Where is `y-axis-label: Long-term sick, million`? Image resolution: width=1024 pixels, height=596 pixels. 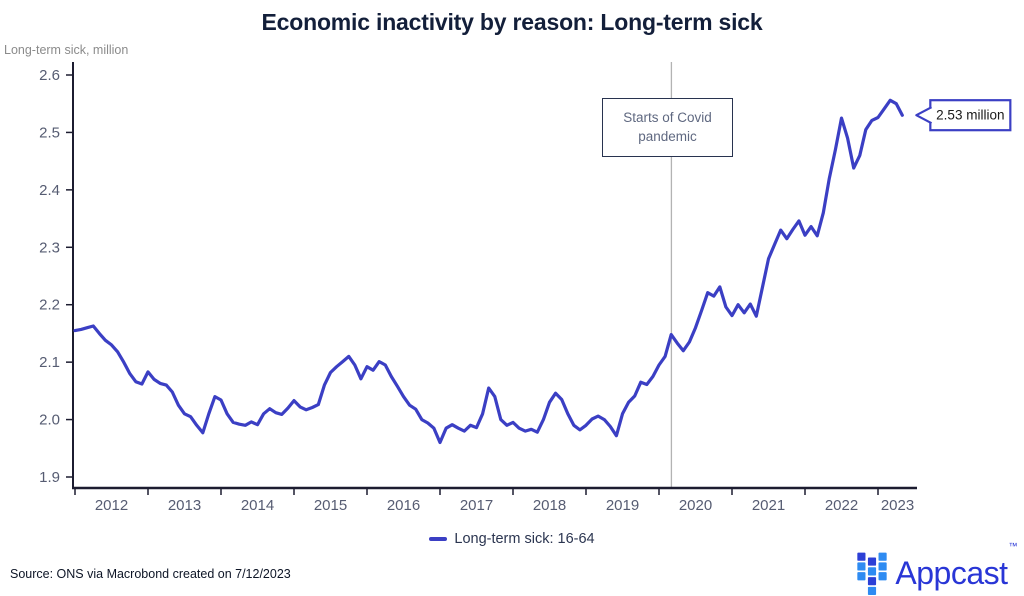
y-axis-label: Long-term sick, million is located at coordinates (66, 50).